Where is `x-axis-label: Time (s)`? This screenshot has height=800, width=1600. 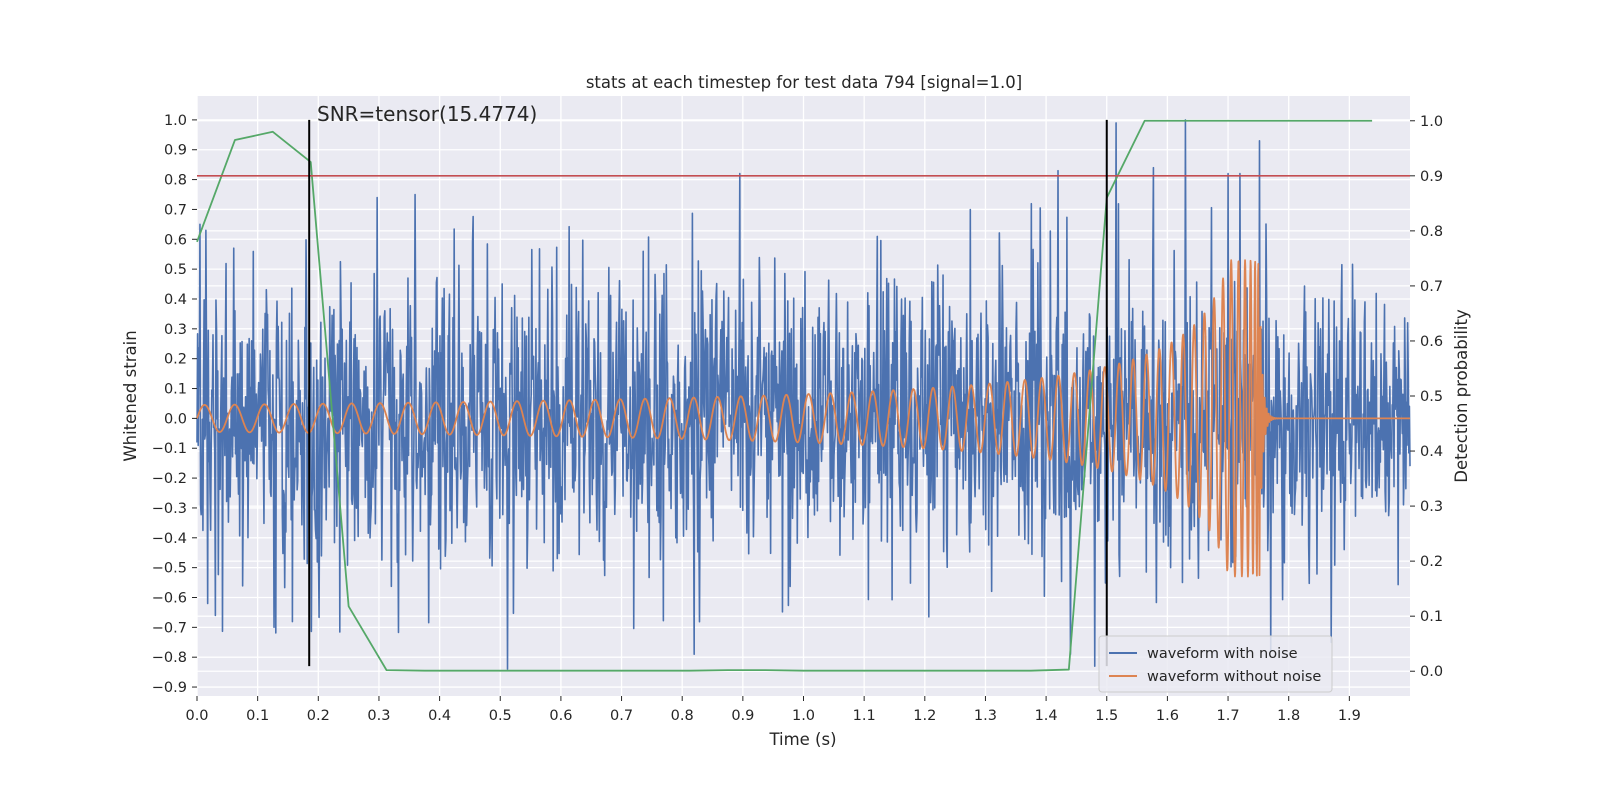
x-axis-label: Time (s) is located at coordinates (802, 739).